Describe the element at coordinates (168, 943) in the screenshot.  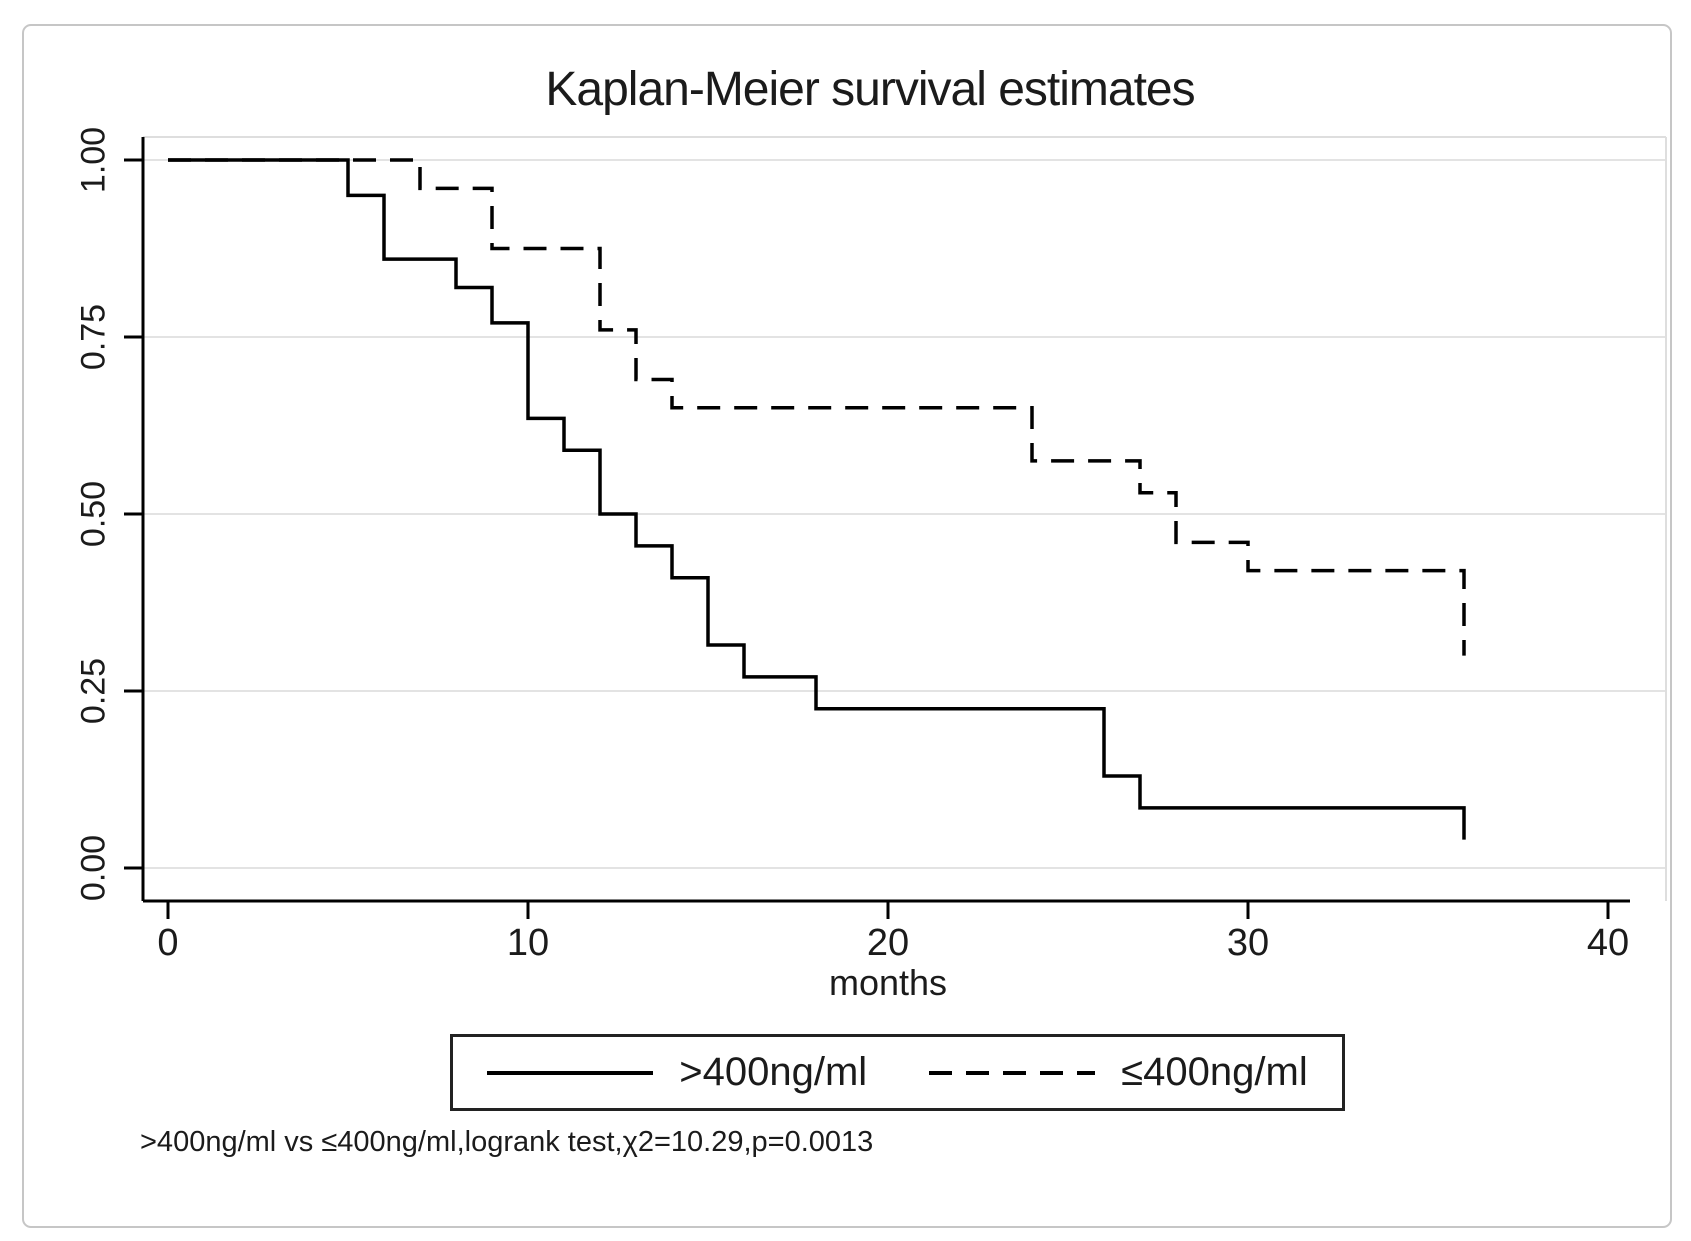
I see `x-tick-label: 0` at that location.